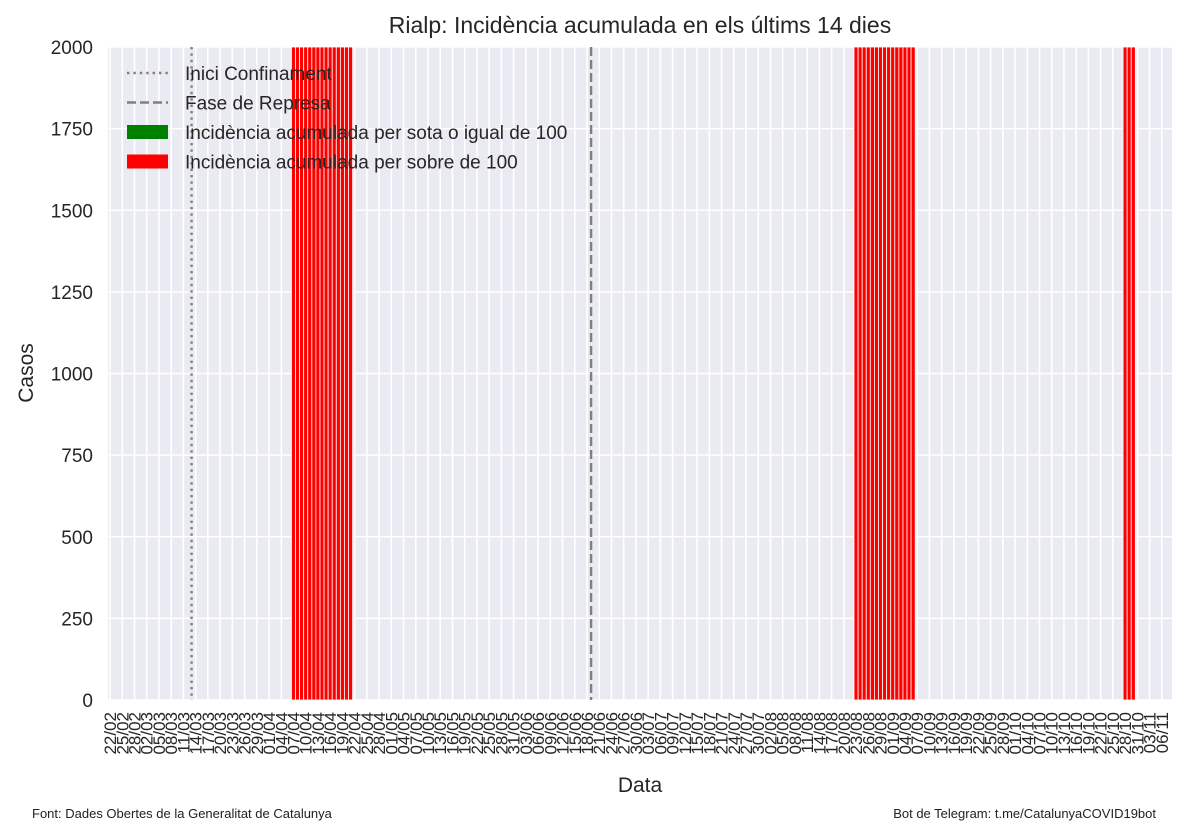  I want to click on y-tick-label: 750, so click(77, 456).